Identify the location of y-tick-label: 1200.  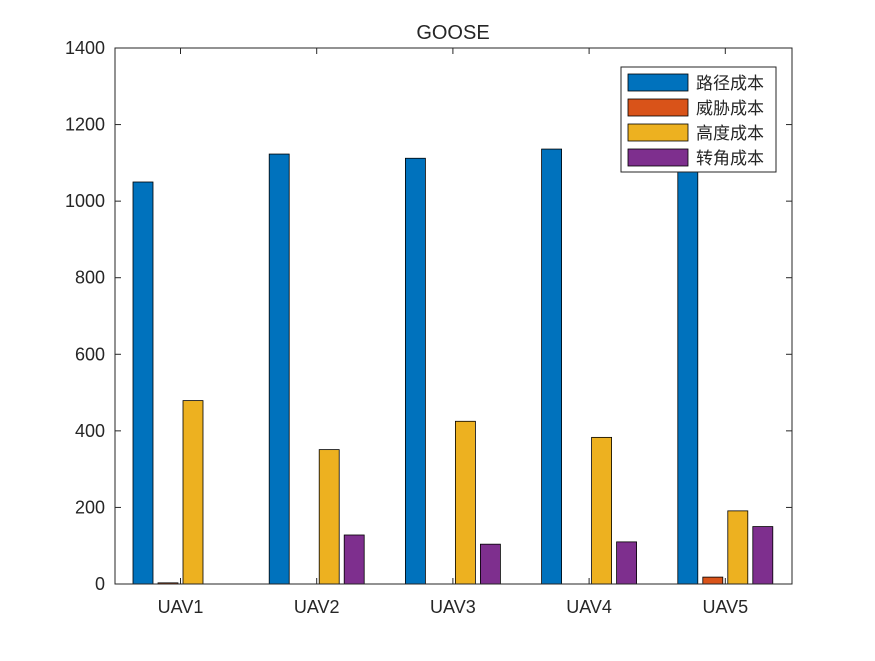
(85, 125).